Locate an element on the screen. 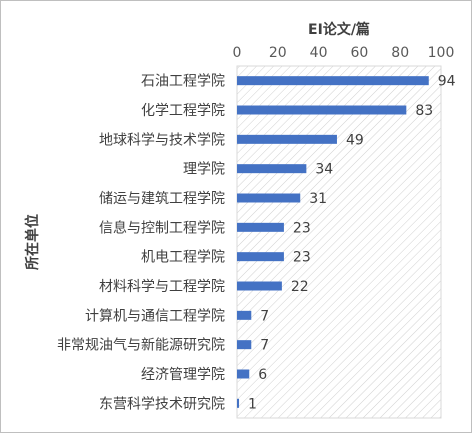 This screenshot has width=474, height=435. category-label: 理学院 is located at coordinates (204, 170).